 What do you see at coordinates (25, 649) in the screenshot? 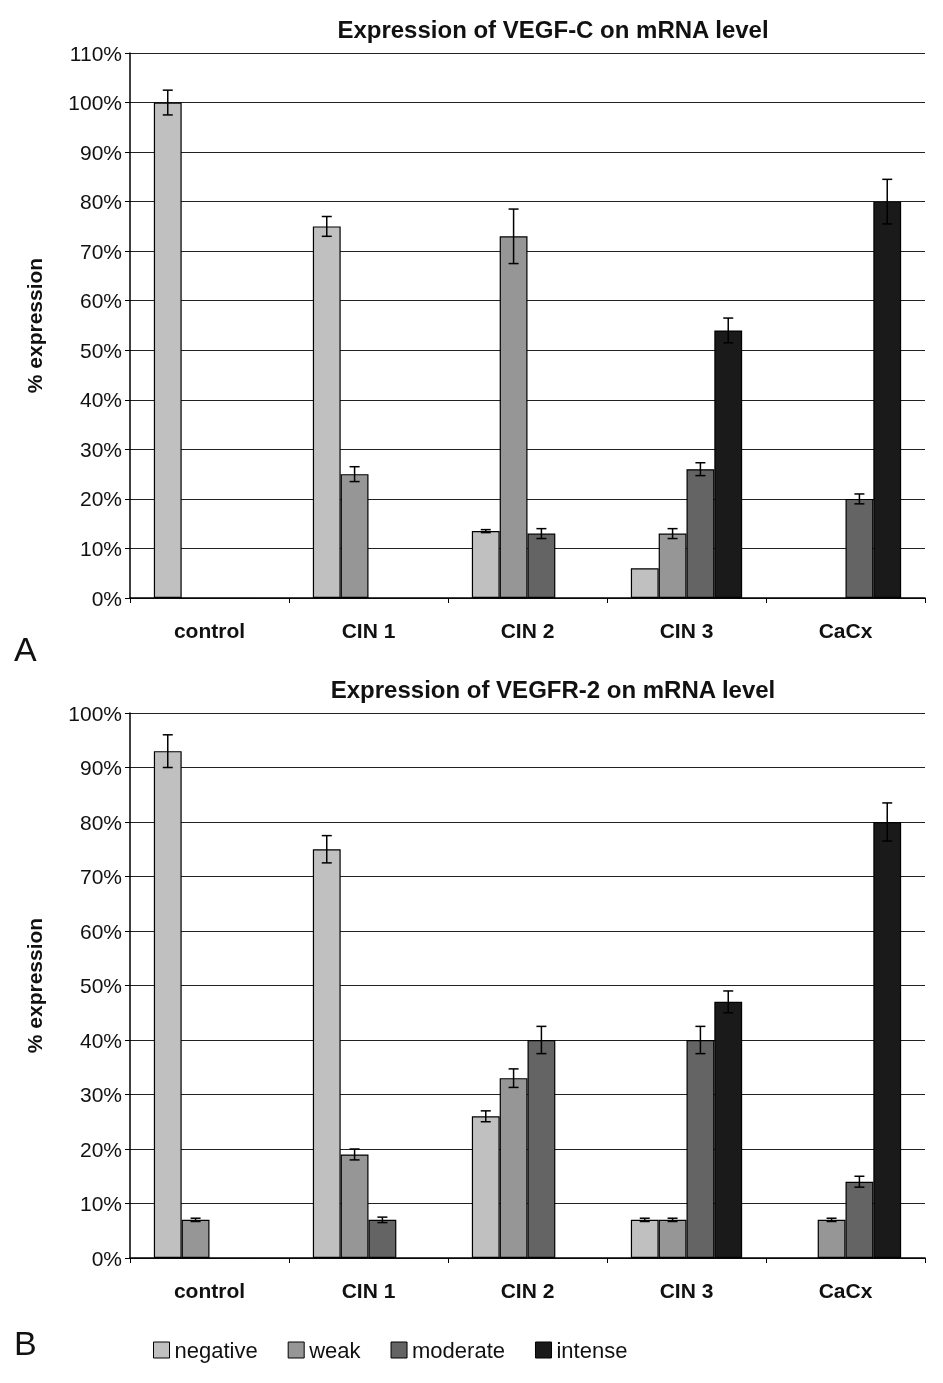
I see `text: A` at bounding box center [25, 649].